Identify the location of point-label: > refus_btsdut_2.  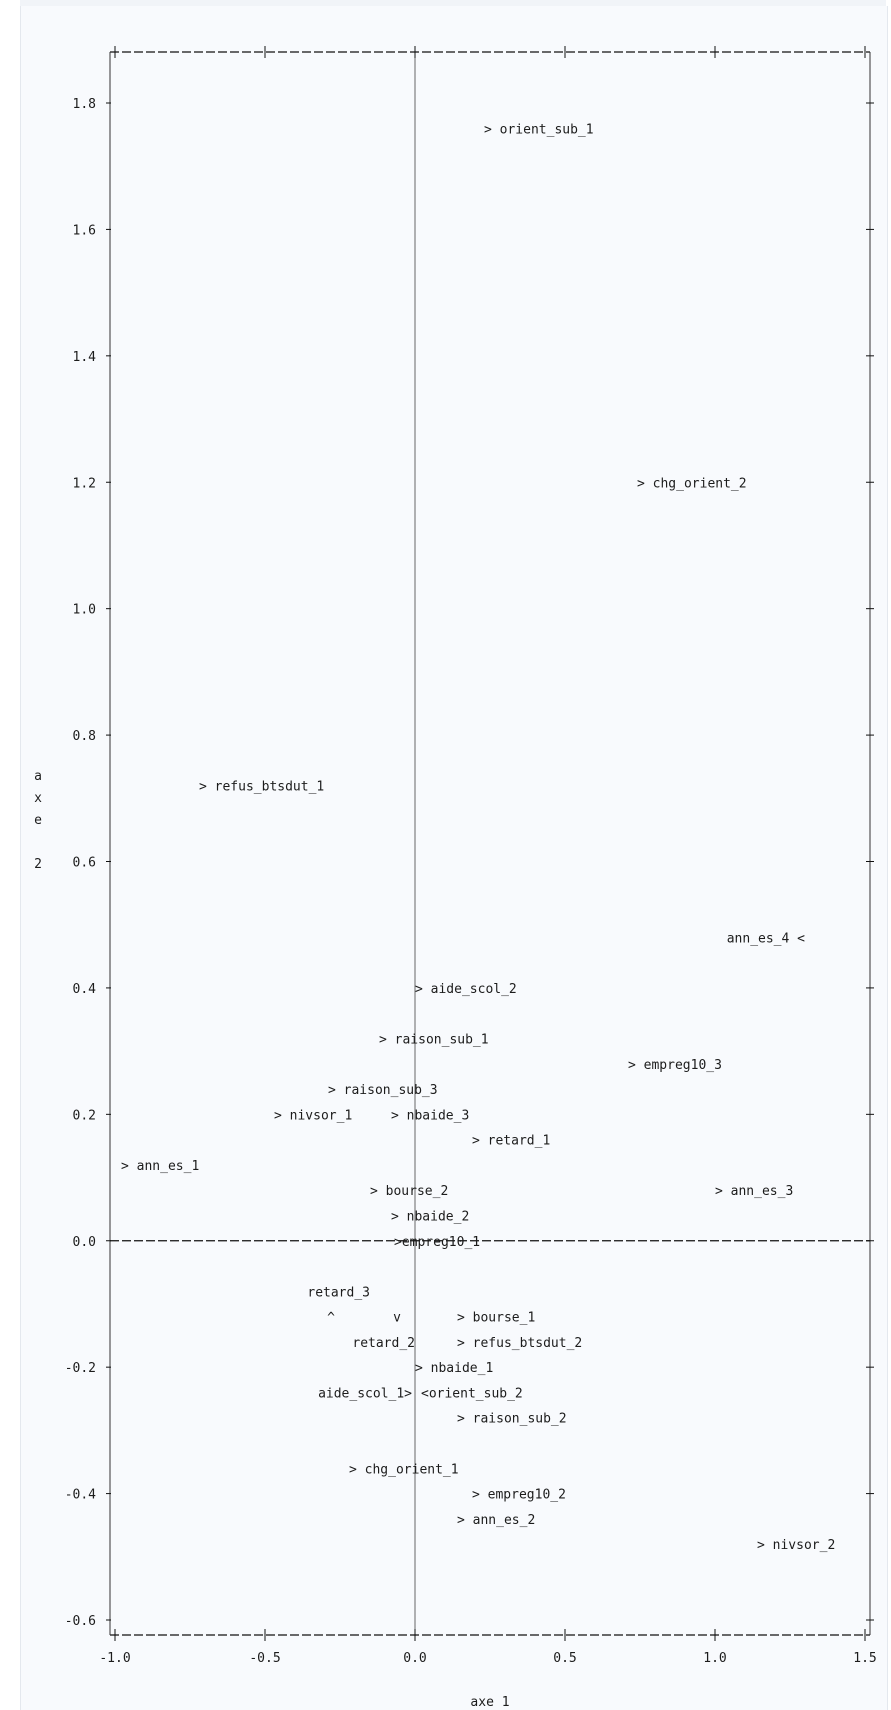
(519, 1343).